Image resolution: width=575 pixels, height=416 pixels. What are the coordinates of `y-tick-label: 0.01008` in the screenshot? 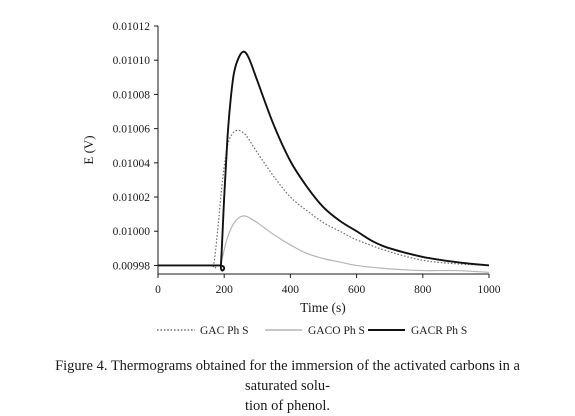 It's located at (132, 95).